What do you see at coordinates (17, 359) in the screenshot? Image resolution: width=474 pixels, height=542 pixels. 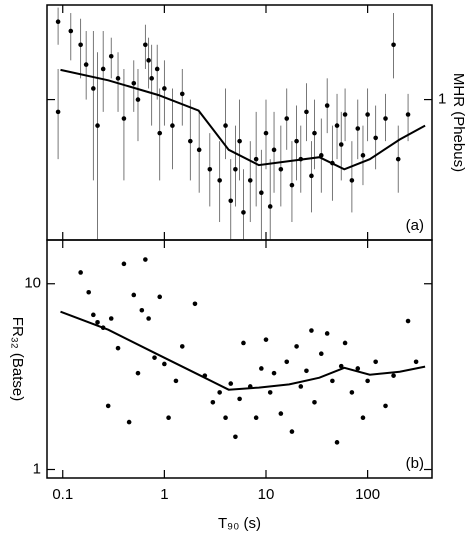 I see `y-axis-label: FR₃₂ (Batse)` at bounding box center [17, 359].